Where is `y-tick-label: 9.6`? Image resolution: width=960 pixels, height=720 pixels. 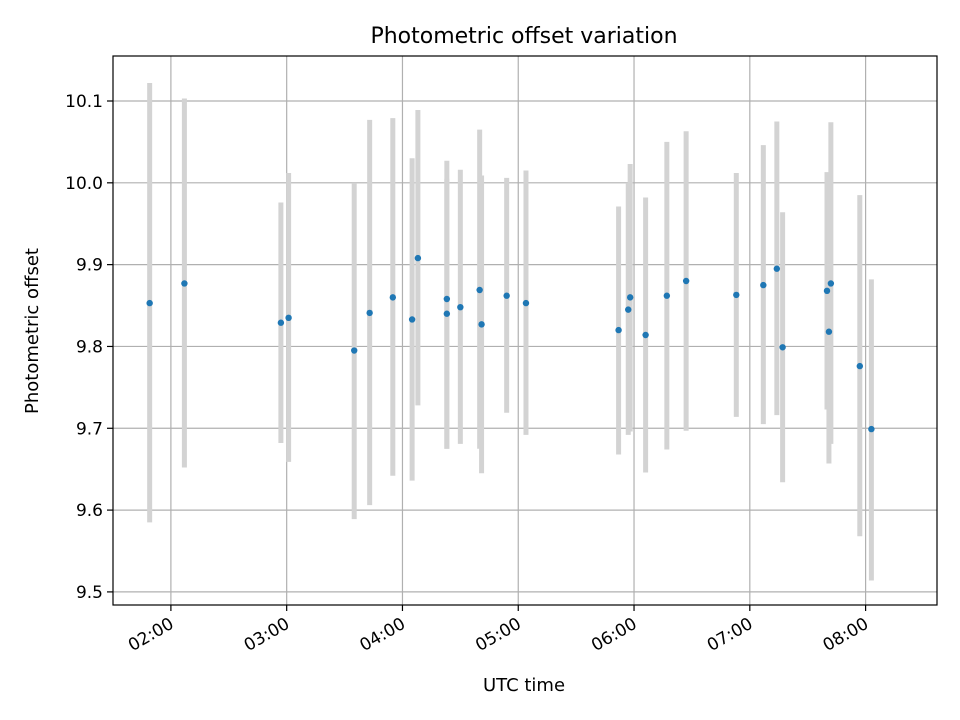
y-tick-label: 9.6 is located at coordinates (89, 511).